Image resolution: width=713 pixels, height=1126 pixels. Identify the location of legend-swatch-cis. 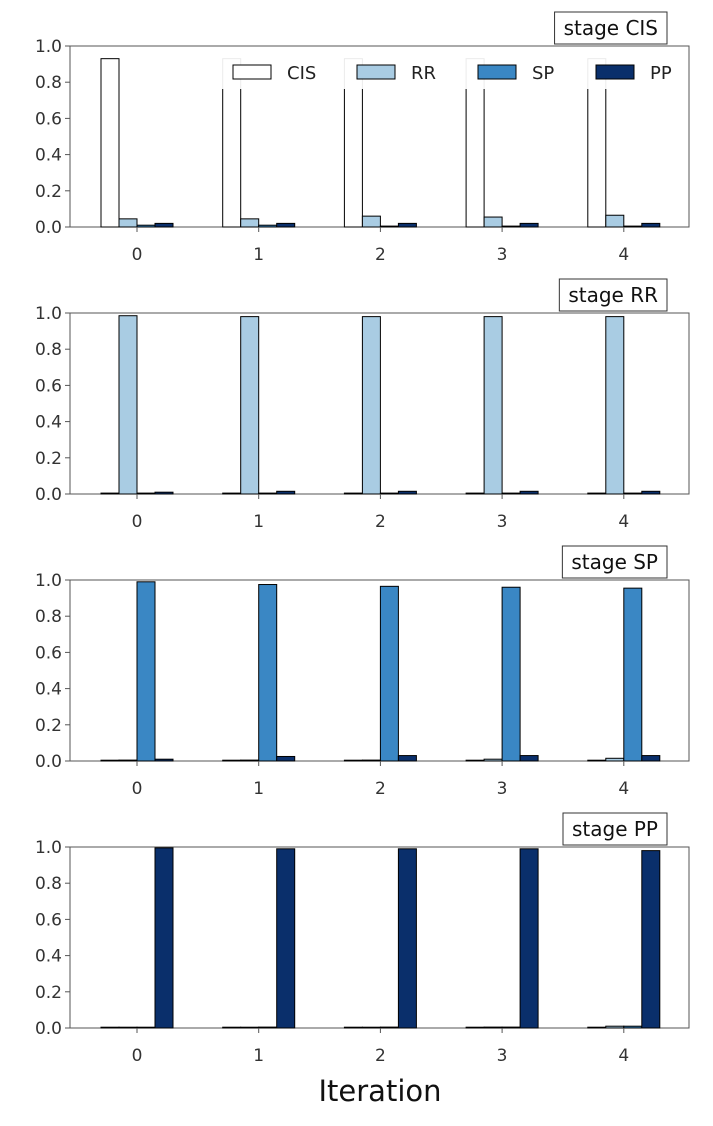
(252, 72).